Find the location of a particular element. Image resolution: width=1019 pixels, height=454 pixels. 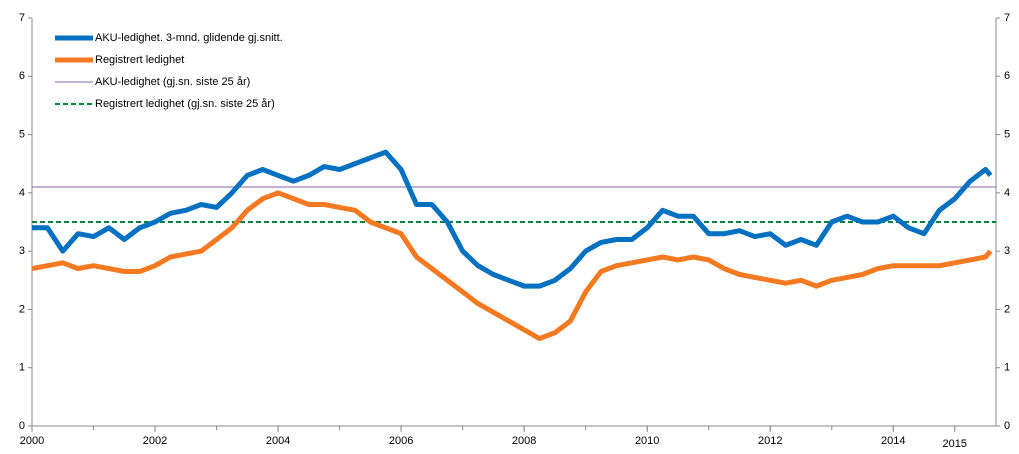

y-tick-label: 3 is located at coordinates (22, 251).